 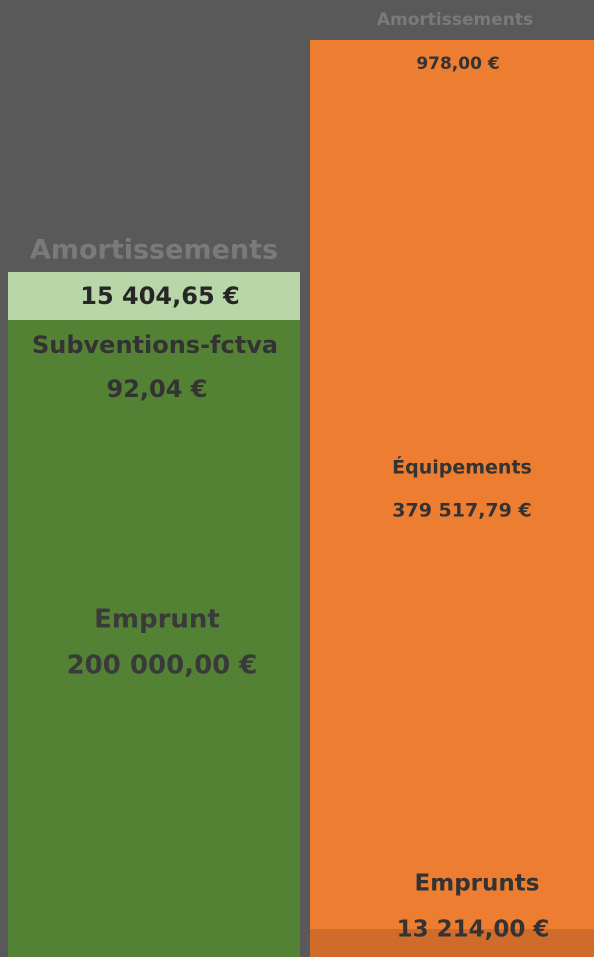 What do you see at coordinates (461, 511) in the screenshot?
I see `segment-amount: 379 517,79 €` at bounding box center [461, 511].